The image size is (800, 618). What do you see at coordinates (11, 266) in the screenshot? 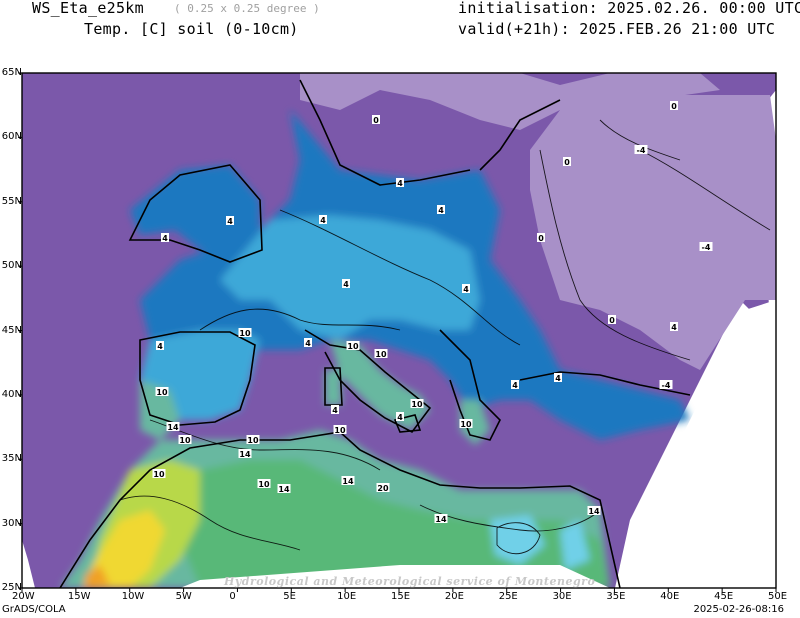
I see `lat-label-3: 50N` at bounding box center [11, 266].